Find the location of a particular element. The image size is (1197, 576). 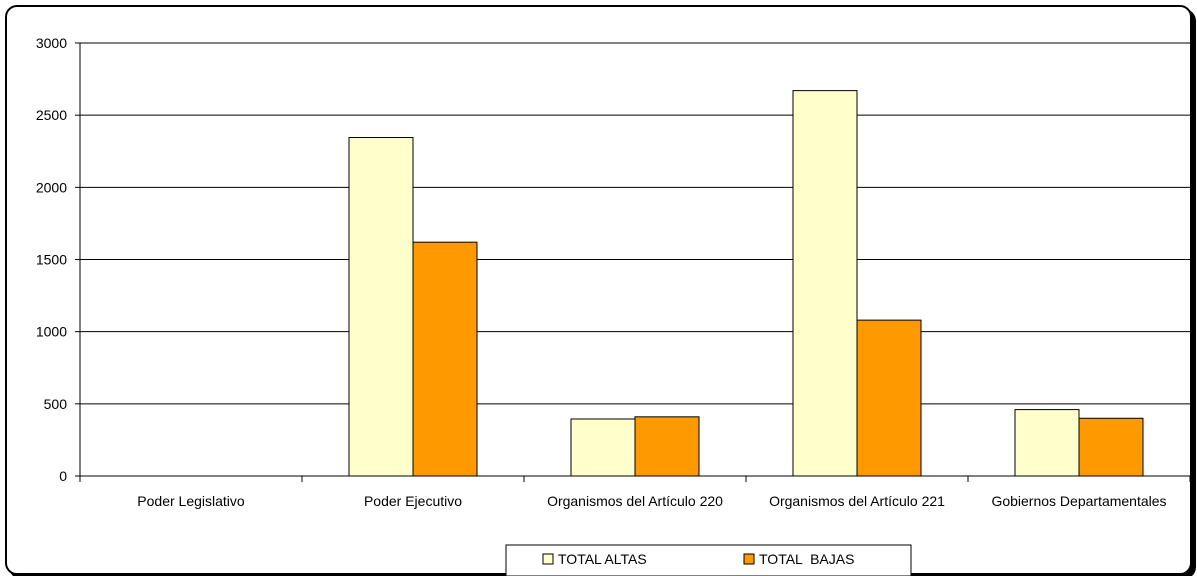

legend-label: TOTAL ALTAS is located at coordinates (602, 559).